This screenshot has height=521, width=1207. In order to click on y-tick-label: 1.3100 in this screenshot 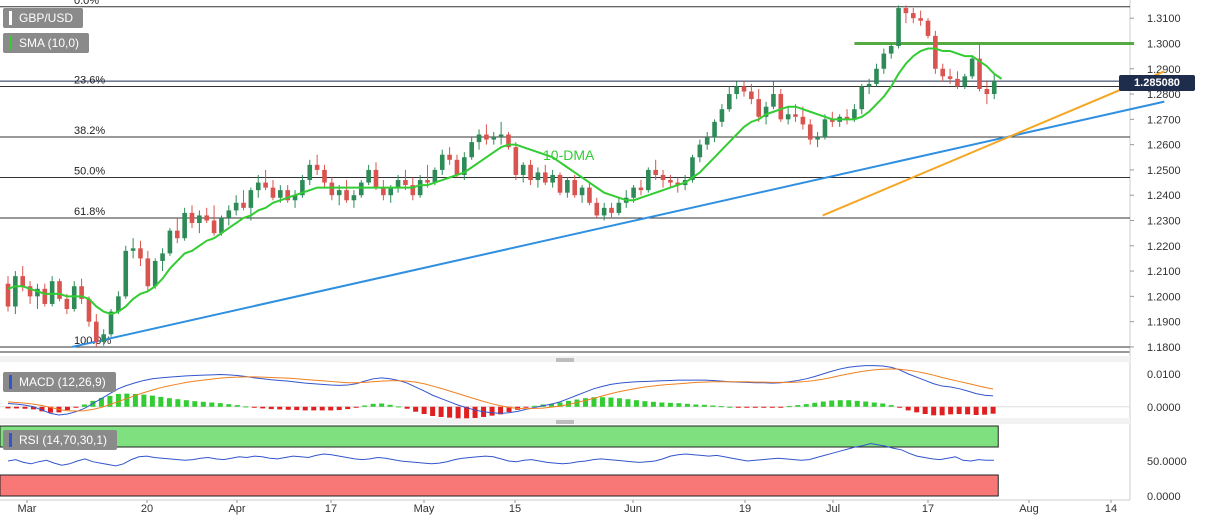, I will do `click(1164, 19)`.